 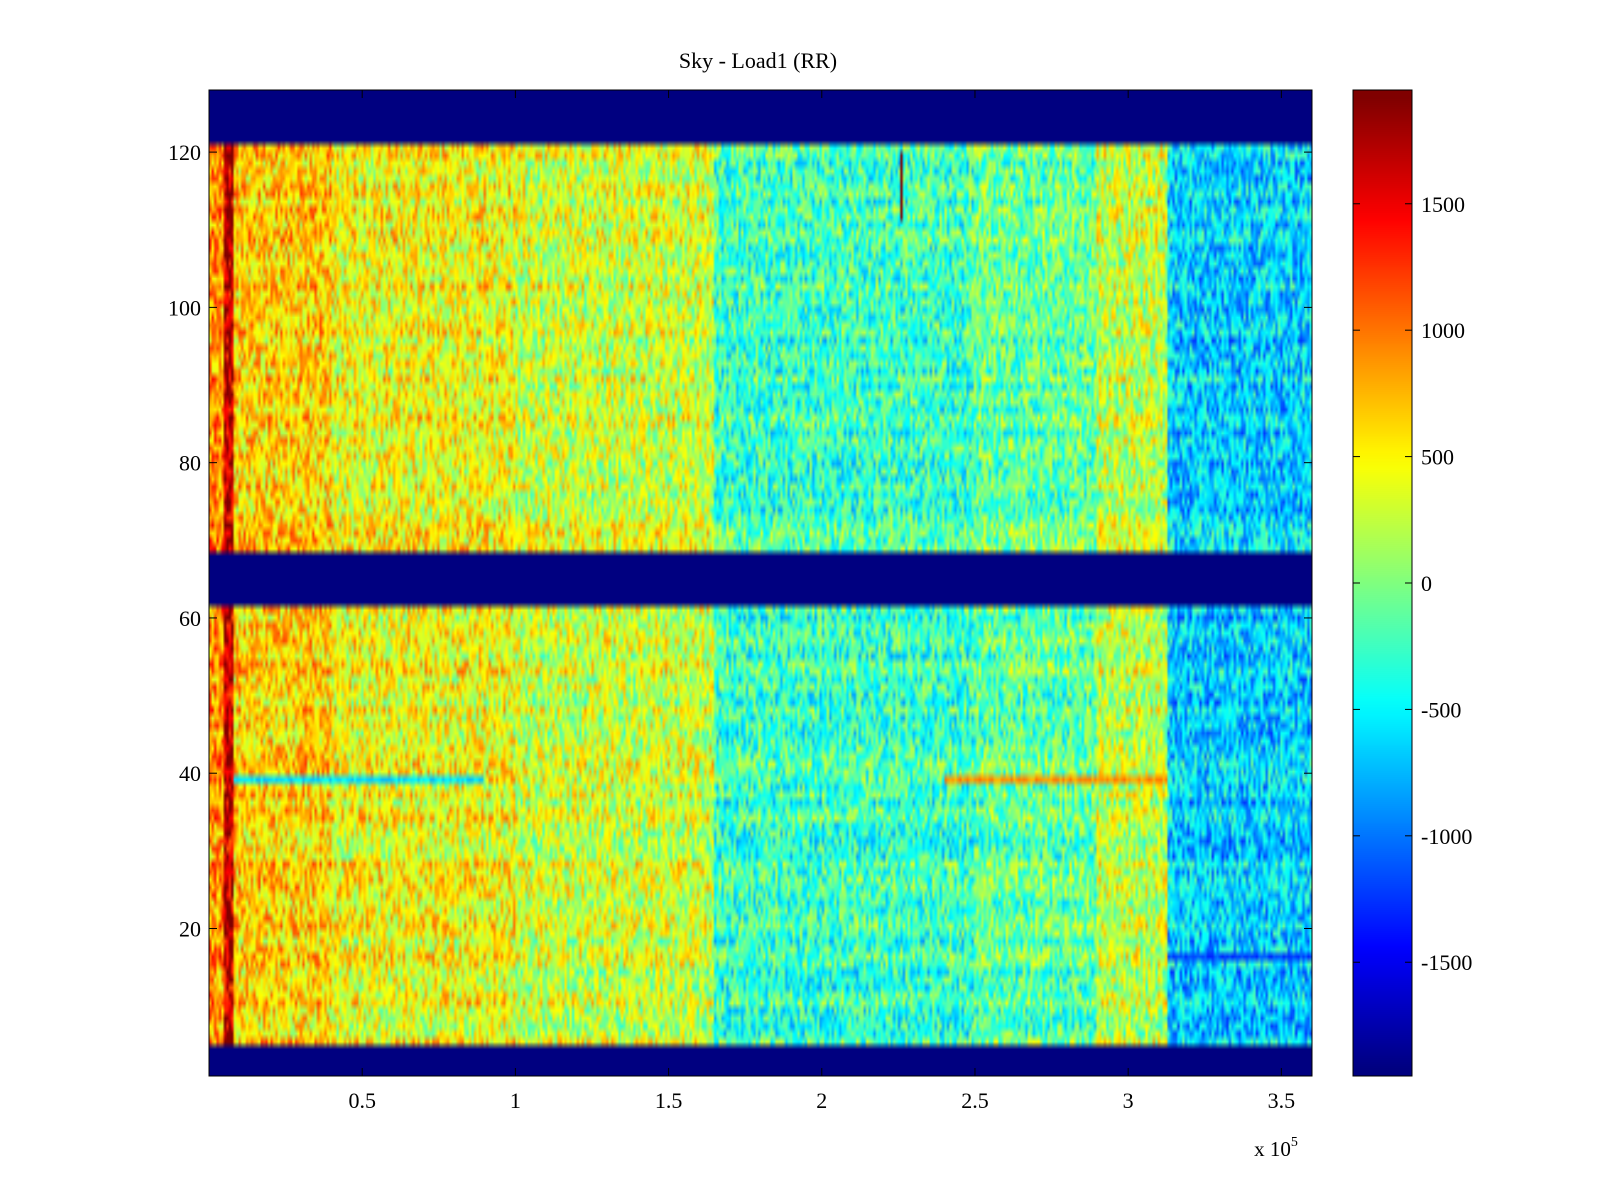 What do you see at coordinates (758, 60) in the screenshot?
I see `chart-title: Sky - Load1 (RR)` at bounding box center [758, 60].